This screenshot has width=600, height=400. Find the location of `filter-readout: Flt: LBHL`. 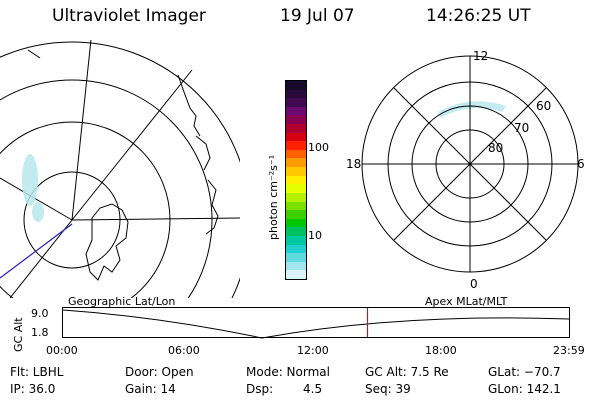

filter-readout: Flt: LBHL is located at coordinates (37, 372).